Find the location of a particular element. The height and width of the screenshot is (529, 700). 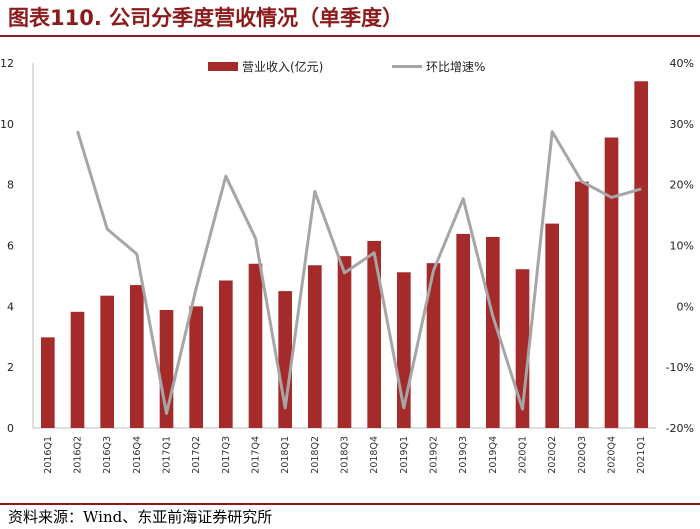

source-divider is located at coordinates (350, 504).